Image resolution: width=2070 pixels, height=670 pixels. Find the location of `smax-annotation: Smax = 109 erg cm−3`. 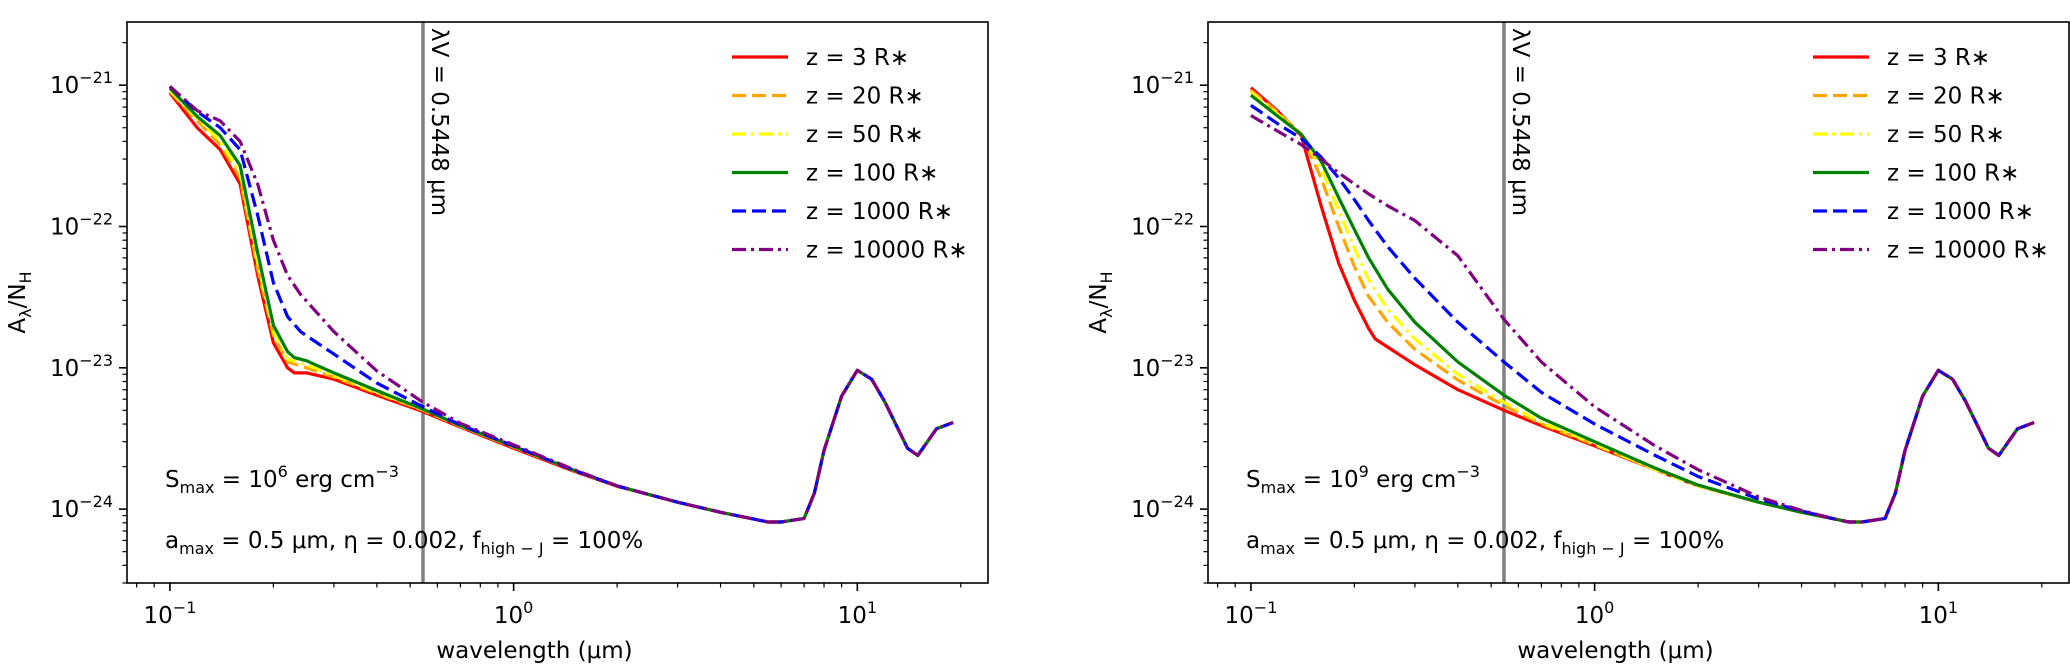

smax-annotation: Smax = 109 erg cm−3 is located at coordinates (1363, 479).